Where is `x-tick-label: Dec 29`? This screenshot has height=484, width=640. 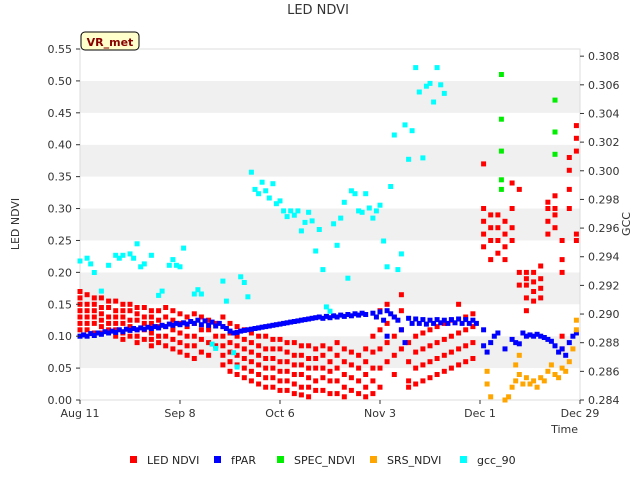 x-tick-label: Dec 29 is located at coordinates (580, 413).